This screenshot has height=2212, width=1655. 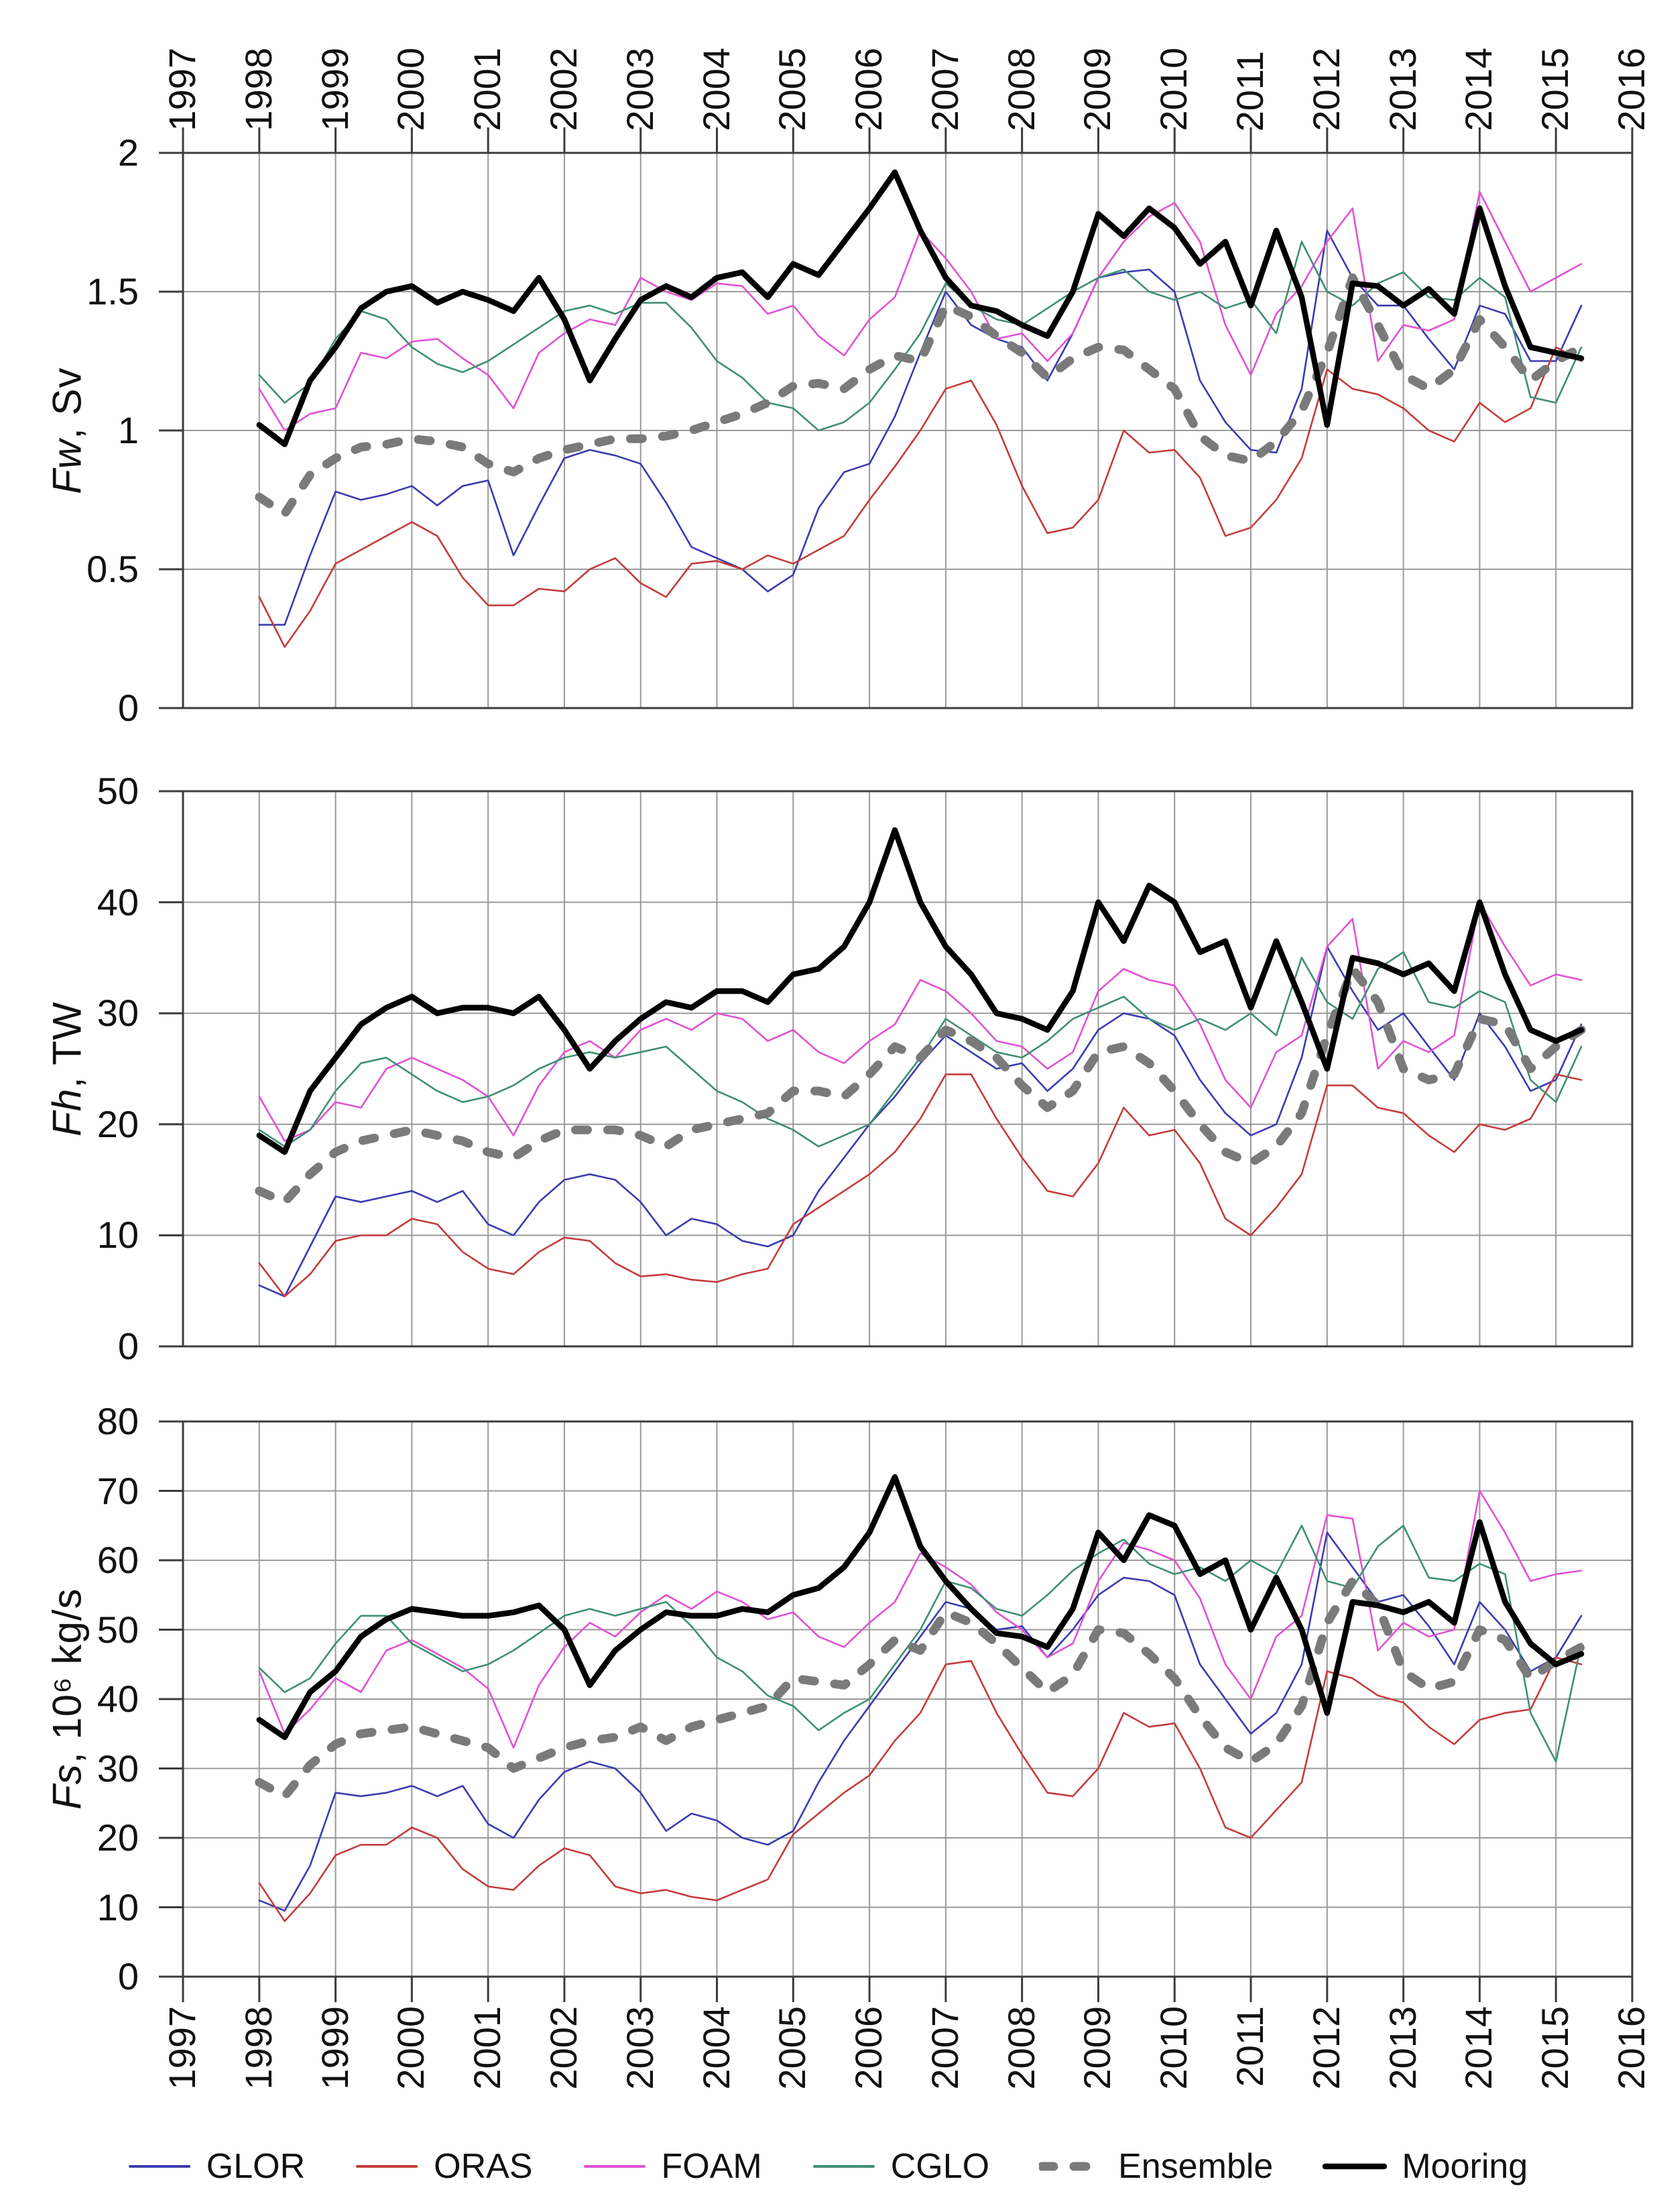 I want to click on year-label: 1999, so click(x=334, y=89).